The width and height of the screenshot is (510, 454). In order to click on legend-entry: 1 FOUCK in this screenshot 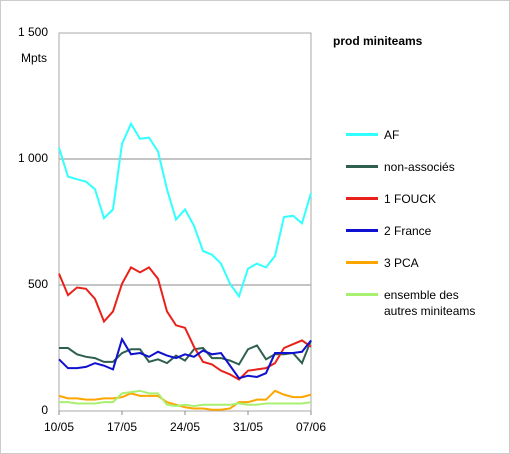, I will do `click(423, 199)`.